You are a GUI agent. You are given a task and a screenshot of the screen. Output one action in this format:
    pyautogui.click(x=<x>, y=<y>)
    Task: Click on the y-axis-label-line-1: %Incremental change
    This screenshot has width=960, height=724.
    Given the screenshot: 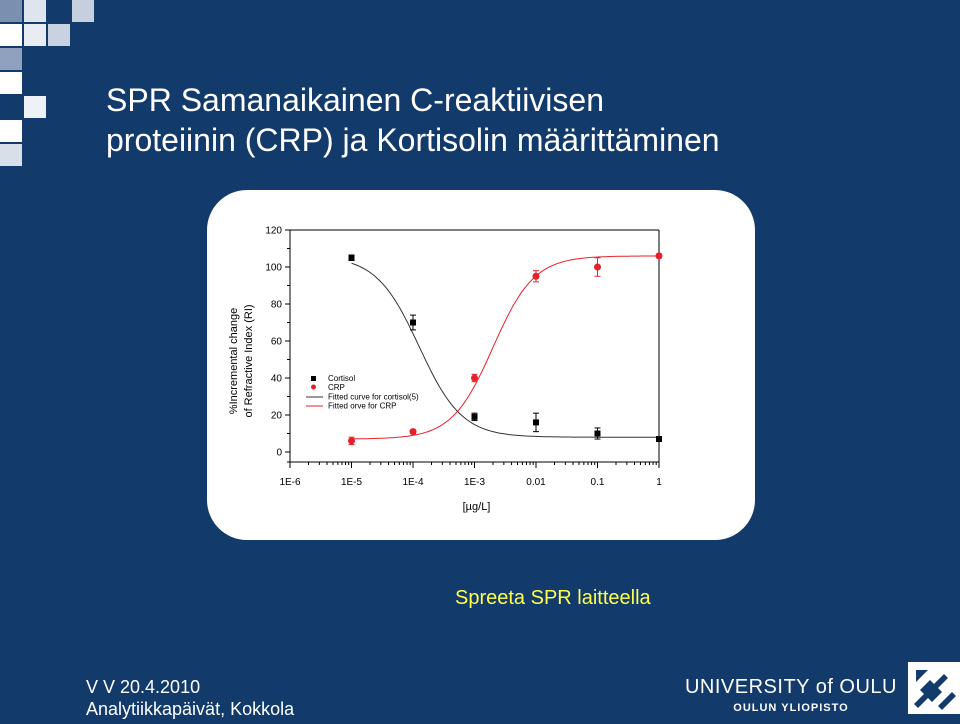 What is the action you would take?
    pyautogui.click(x=234, y=361)
    